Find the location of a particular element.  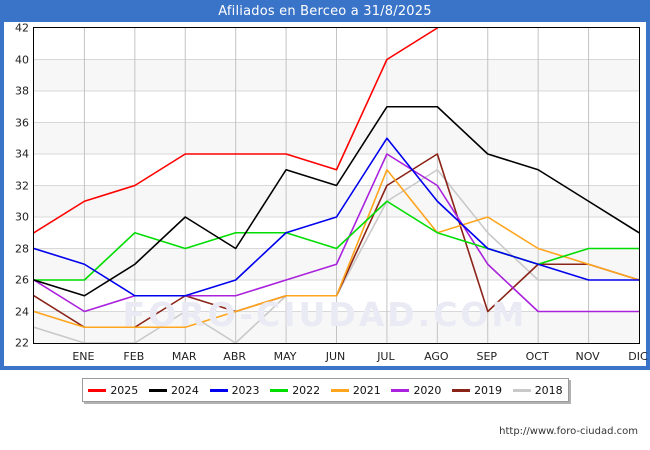

y-axis-tick-label: 40 is located at coordinates (22, 59).